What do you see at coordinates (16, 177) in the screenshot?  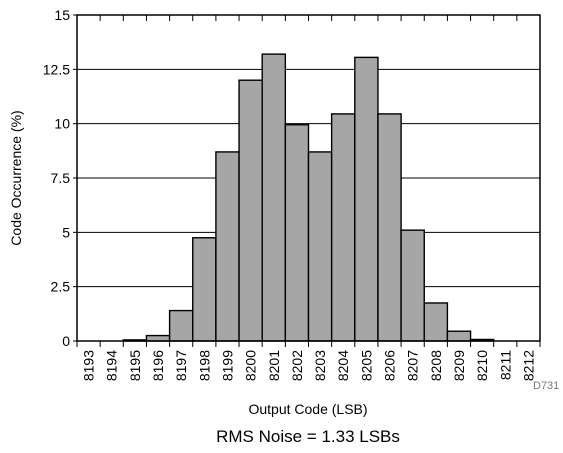 I see `y-axis-label: Code Occurrence (%)` at bounding box center [16, 177].